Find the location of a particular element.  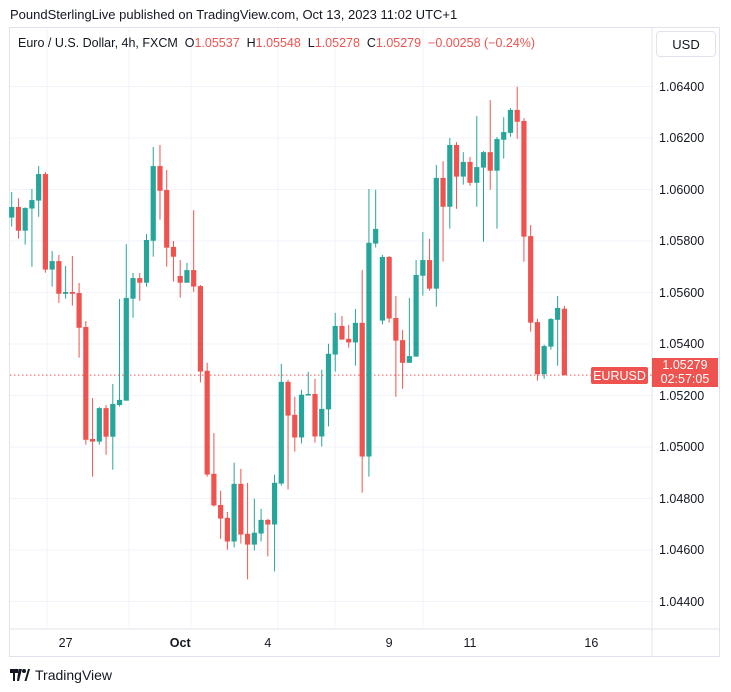

date-tick-label: 4 is located at coordinates (268, 643).